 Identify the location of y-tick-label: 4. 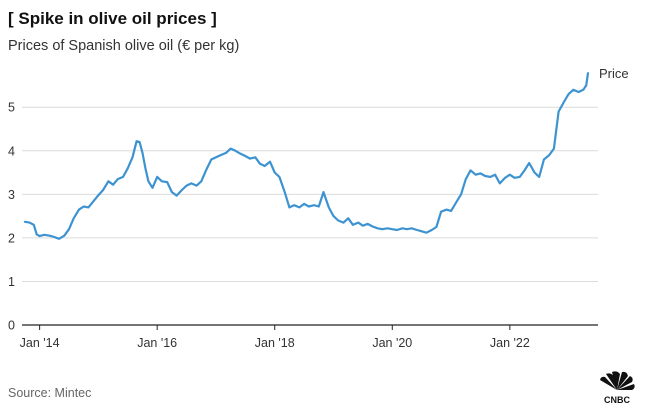
(11, 151).